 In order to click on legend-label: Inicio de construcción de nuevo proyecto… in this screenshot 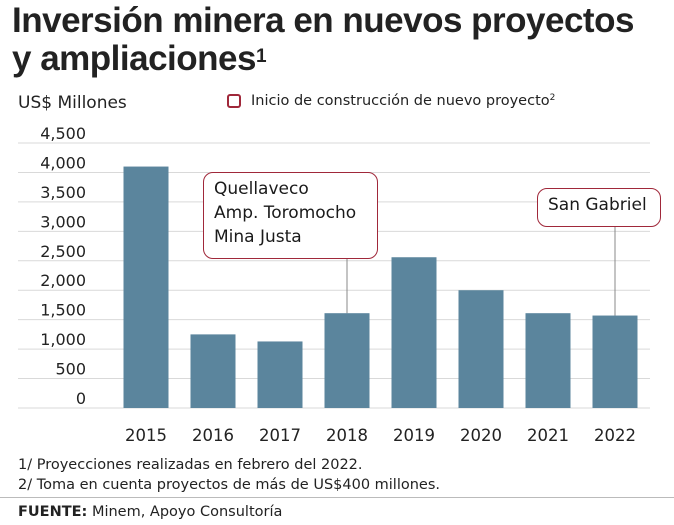, I will do `click(403, 101)`.